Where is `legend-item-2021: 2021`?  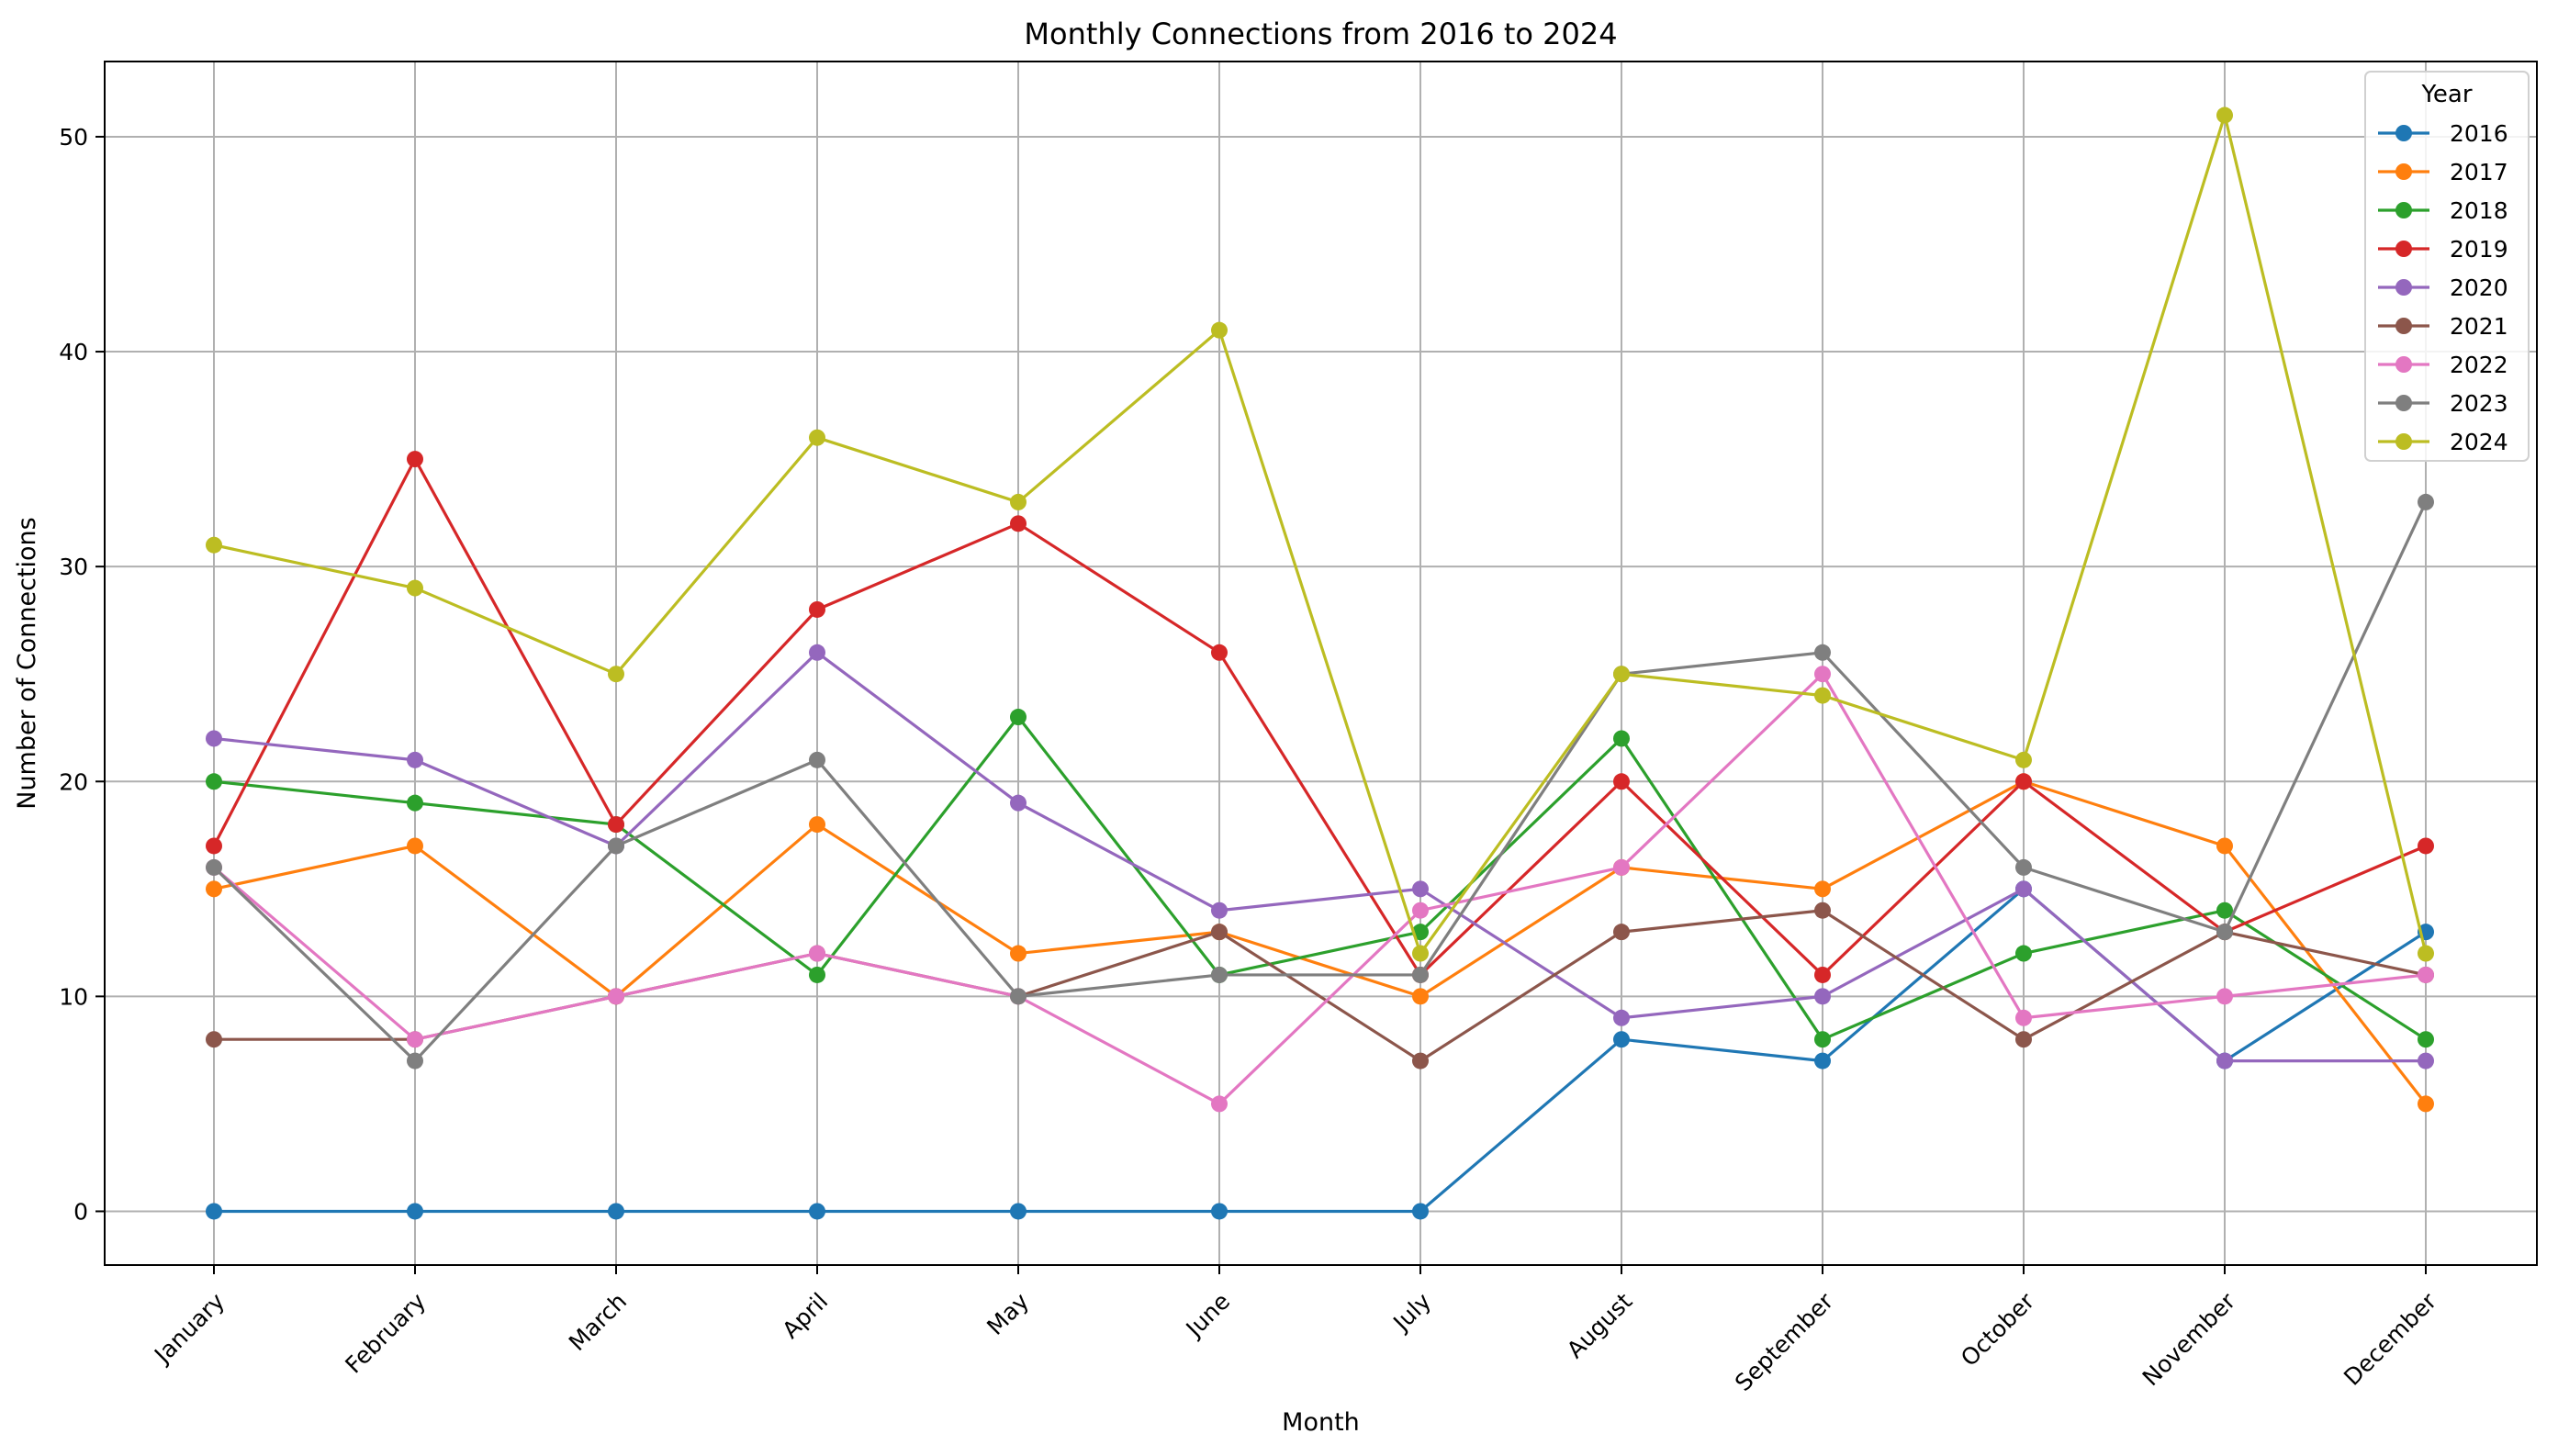
legend-item-2021: 2021 is located at coordinates (2443, 326).